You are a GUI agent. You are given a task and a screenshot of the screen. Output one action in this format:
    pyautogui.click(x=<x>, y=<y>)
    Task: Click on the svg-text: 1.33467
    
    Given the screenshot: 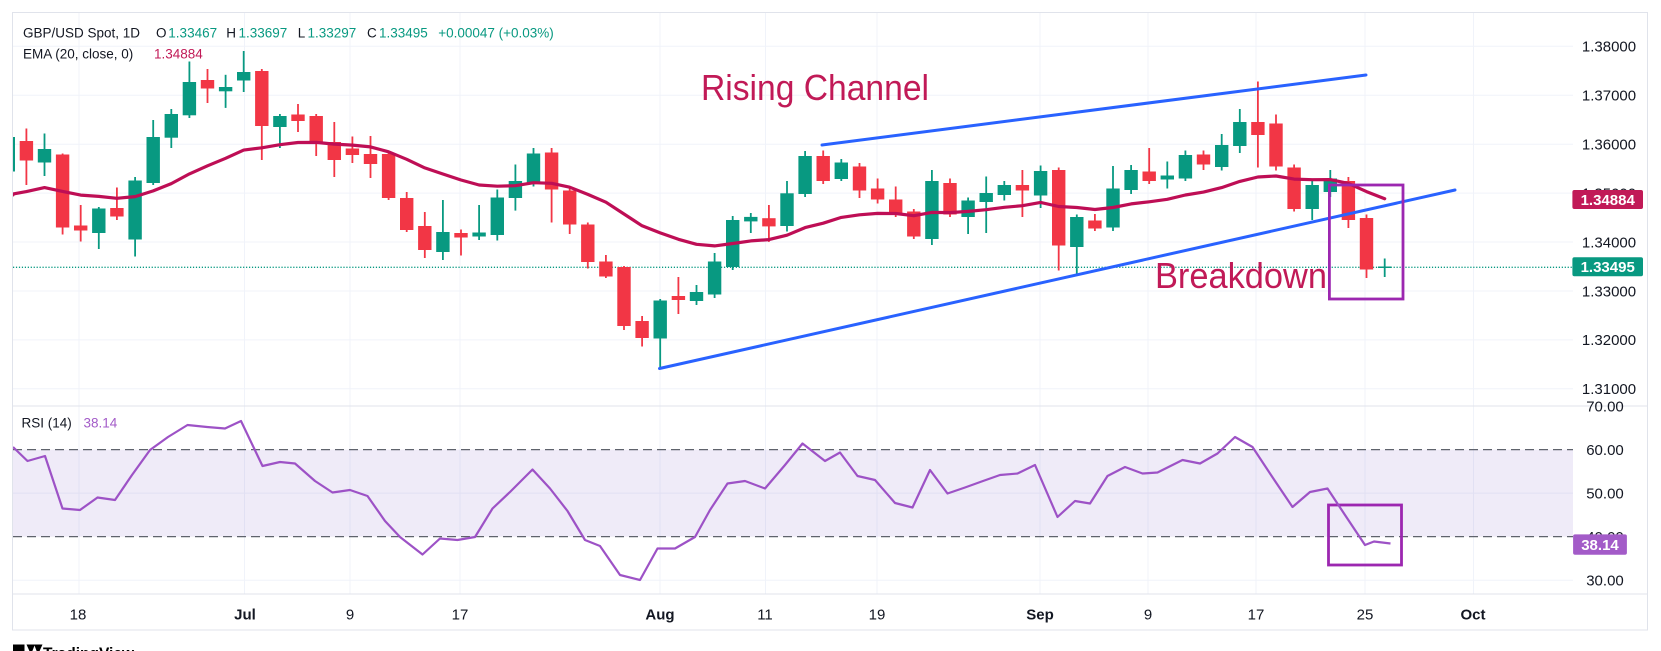 What is the action you would take?
    pyautogui.click(x=192, y=33)
    